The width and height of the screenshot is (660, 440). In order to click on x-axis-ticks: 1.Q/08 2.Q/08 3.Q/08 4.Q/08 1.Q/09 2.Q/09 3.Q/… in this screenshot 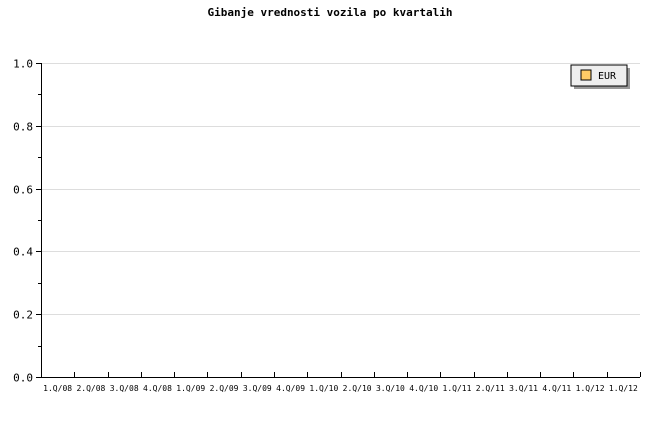, I will do `click(342, 382)`.